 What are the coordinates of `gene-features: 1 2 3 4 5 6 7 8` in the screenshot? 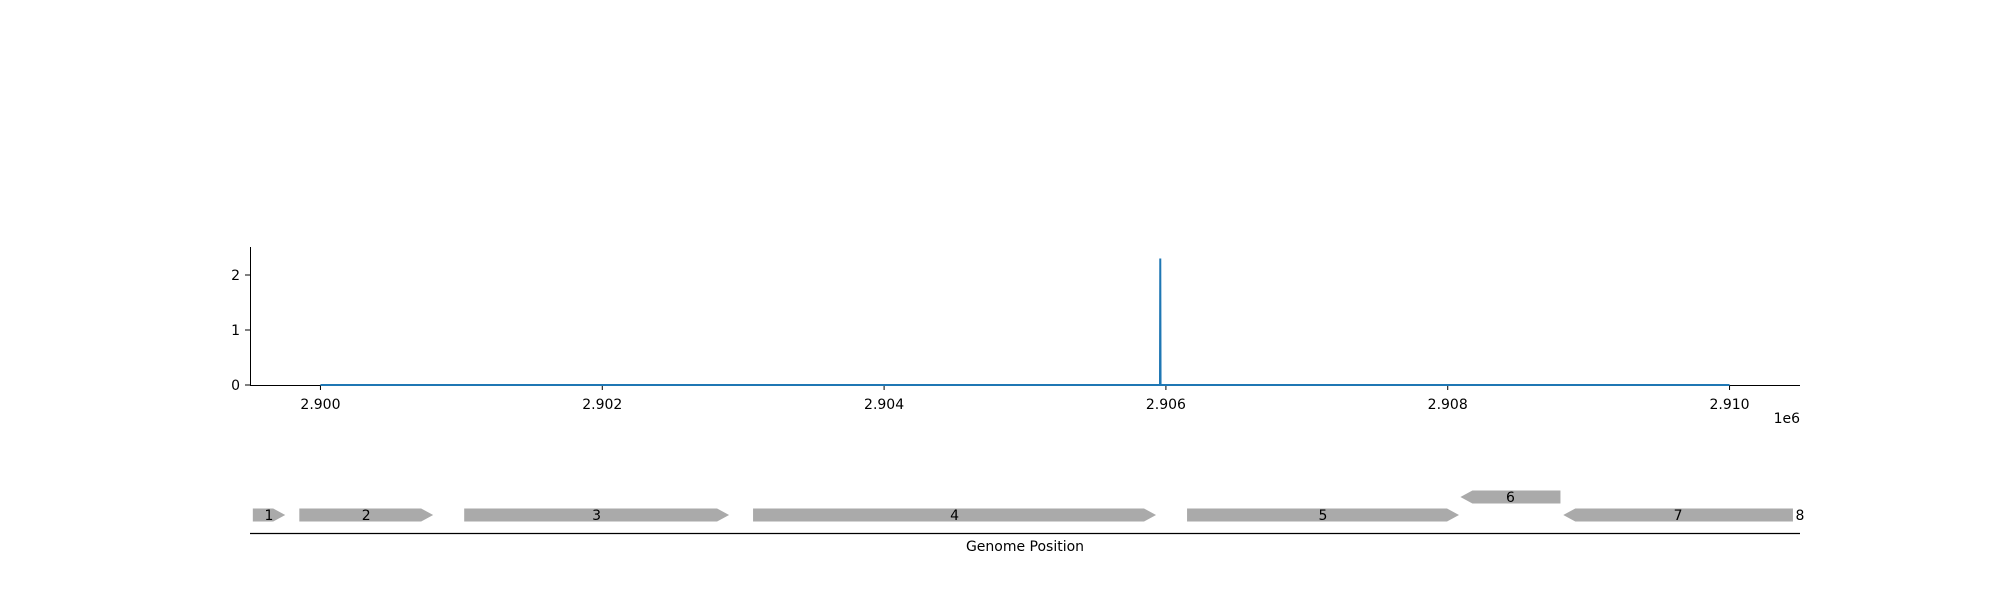 It's located at (1028, 507).